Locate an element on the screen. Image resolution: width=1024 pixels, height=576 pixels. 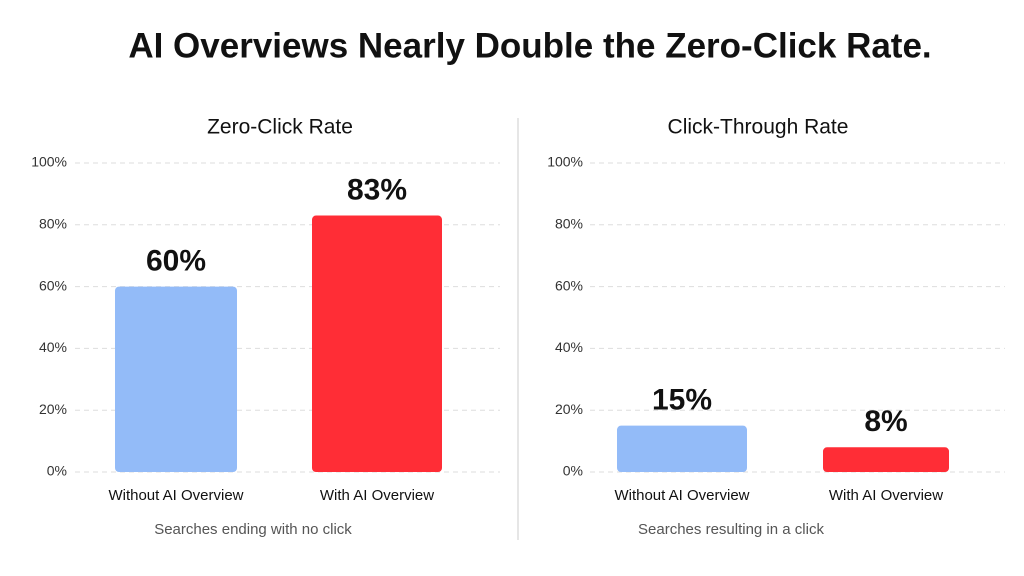
value-label: 15% is located at coordinates (682, 400).